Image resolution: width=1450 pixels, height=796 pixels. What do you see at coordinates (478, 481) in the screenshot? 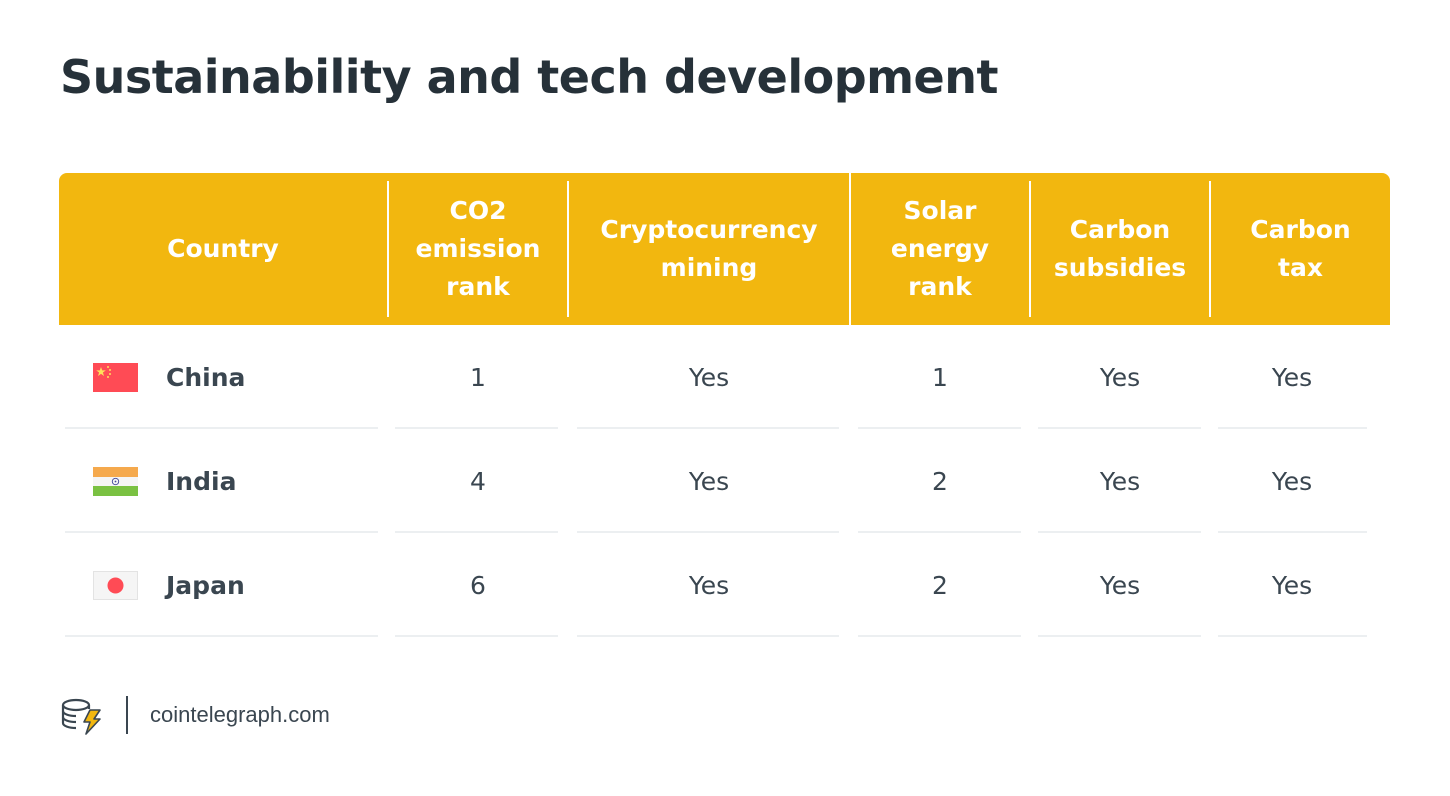
I see `co2-rank-cell: 4` at bounding box center [478, 481].